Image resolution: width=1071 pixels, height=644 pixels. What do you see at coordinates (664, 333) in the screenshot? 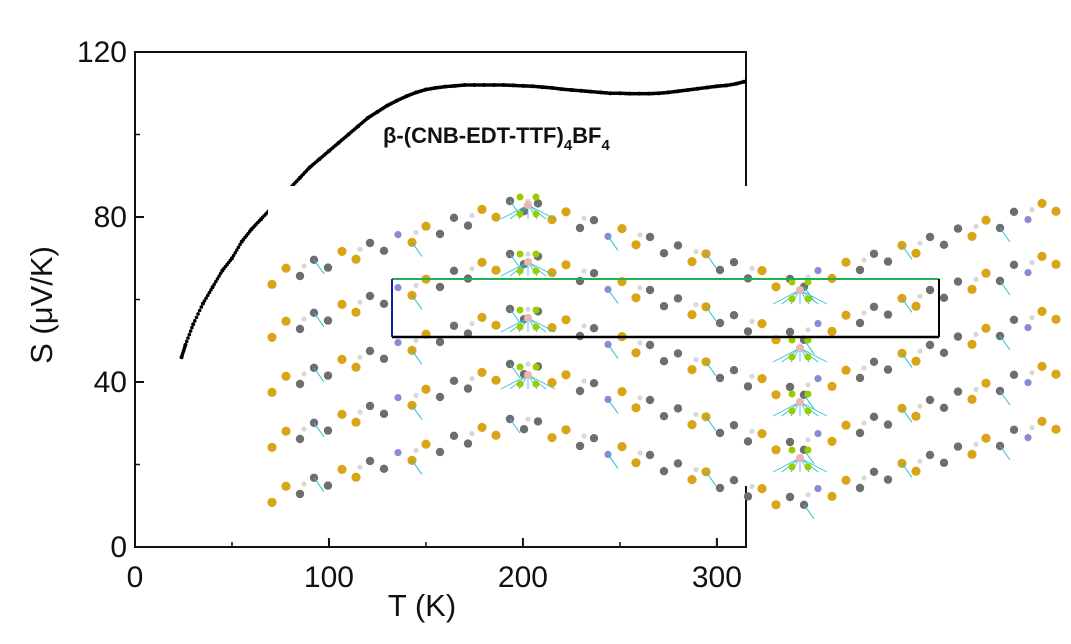
I see `bf4-anions` at bounding box center [664, 333].